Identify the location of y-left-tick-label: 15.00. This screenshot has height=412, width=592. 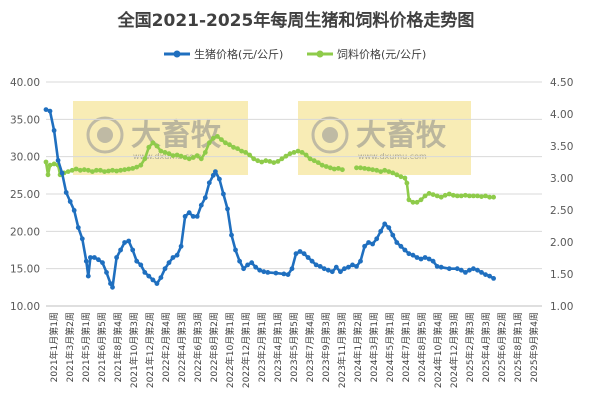
(25, 270).